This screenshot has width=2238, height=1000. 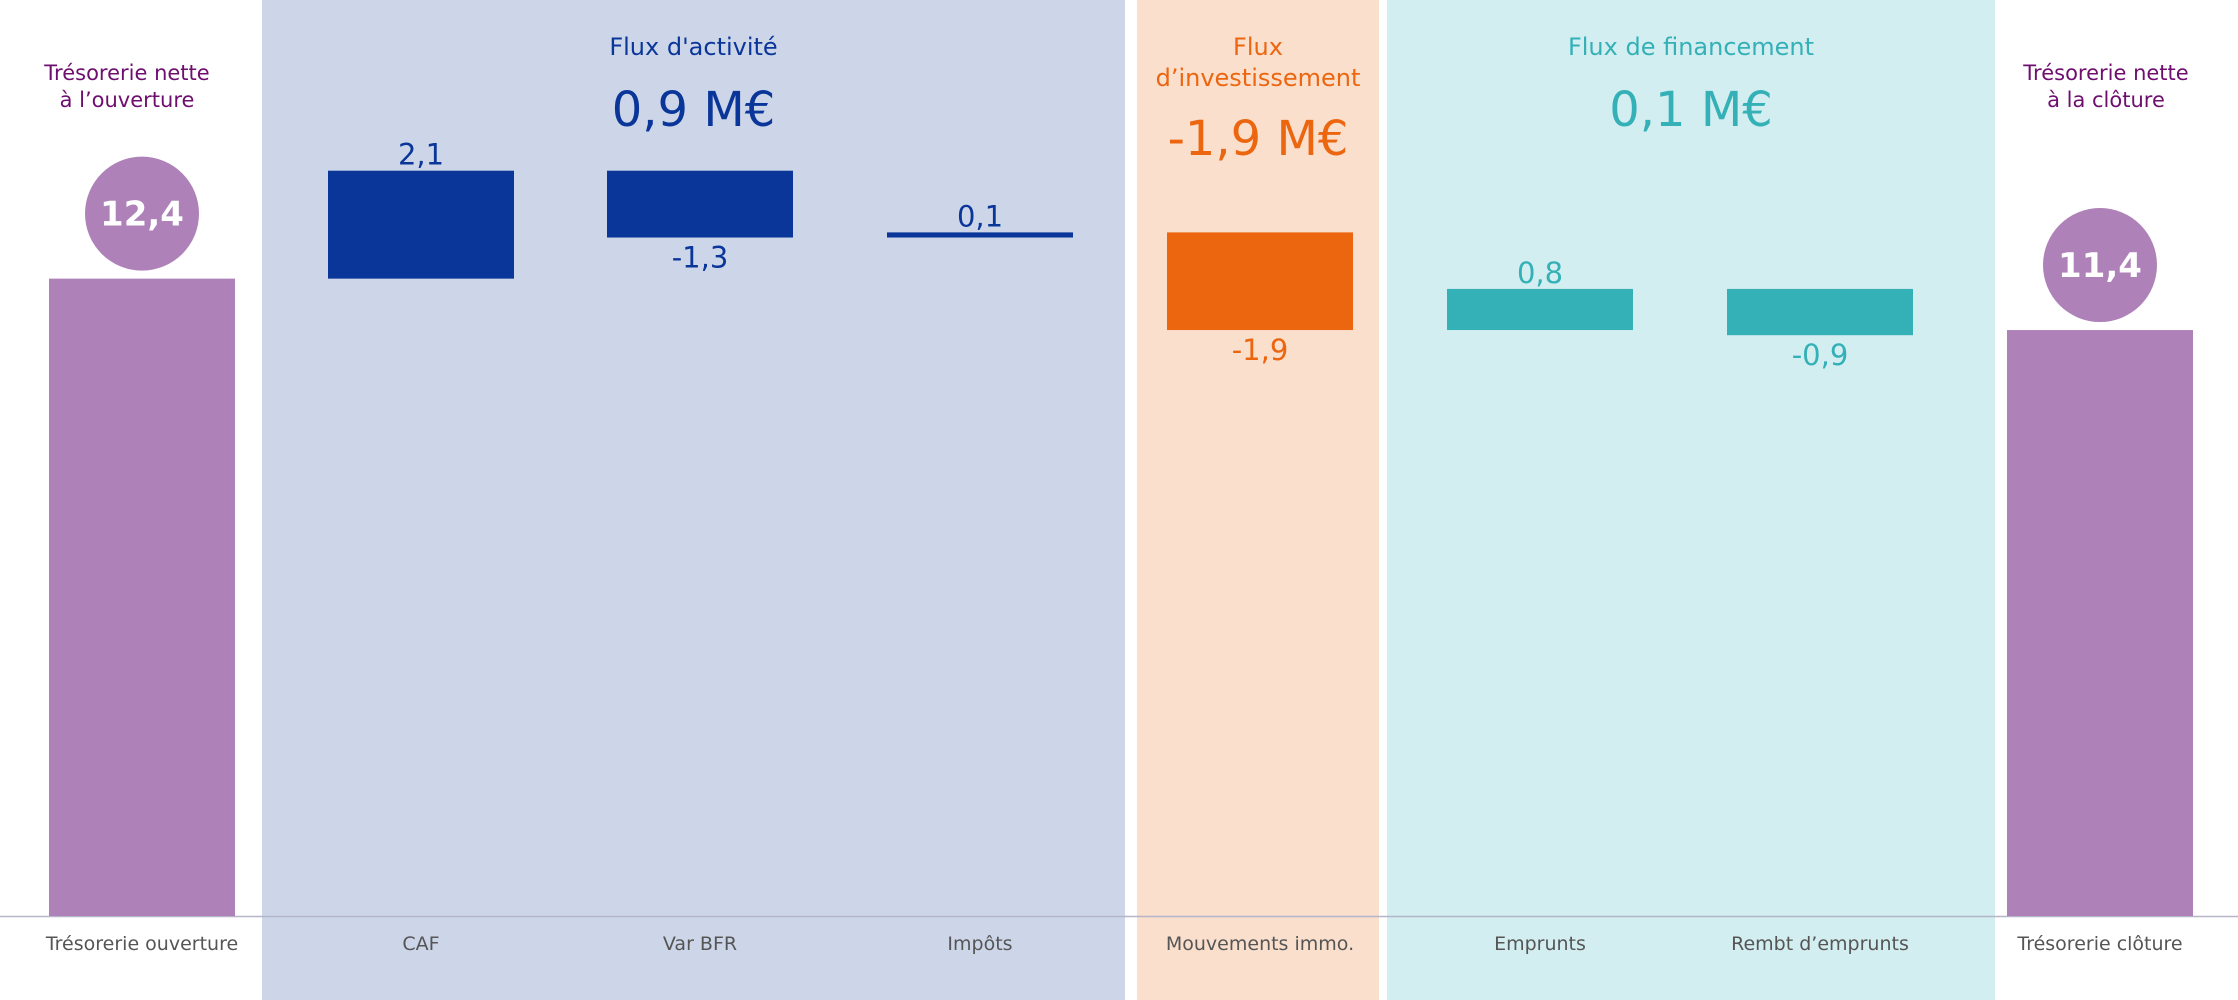 What do you see at coordinates (1540, 273) in the screenshot?
I see `bar-value-label: 0,8` at bounding box center [1540, 273].